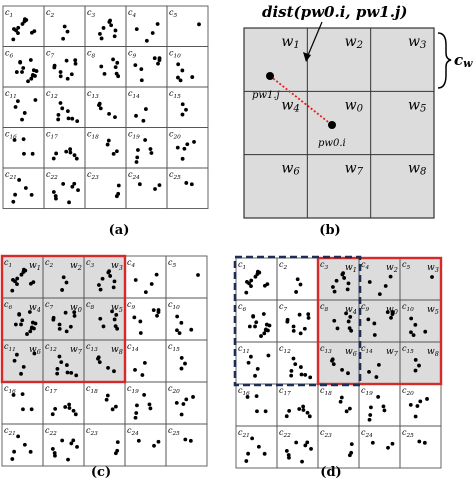 This screenshot has width=474, height=482. What do you see at coordinates (283, 307) in the screenshot?
I see `panel-d-cell-label: c7` at bounding box center [283, 307].